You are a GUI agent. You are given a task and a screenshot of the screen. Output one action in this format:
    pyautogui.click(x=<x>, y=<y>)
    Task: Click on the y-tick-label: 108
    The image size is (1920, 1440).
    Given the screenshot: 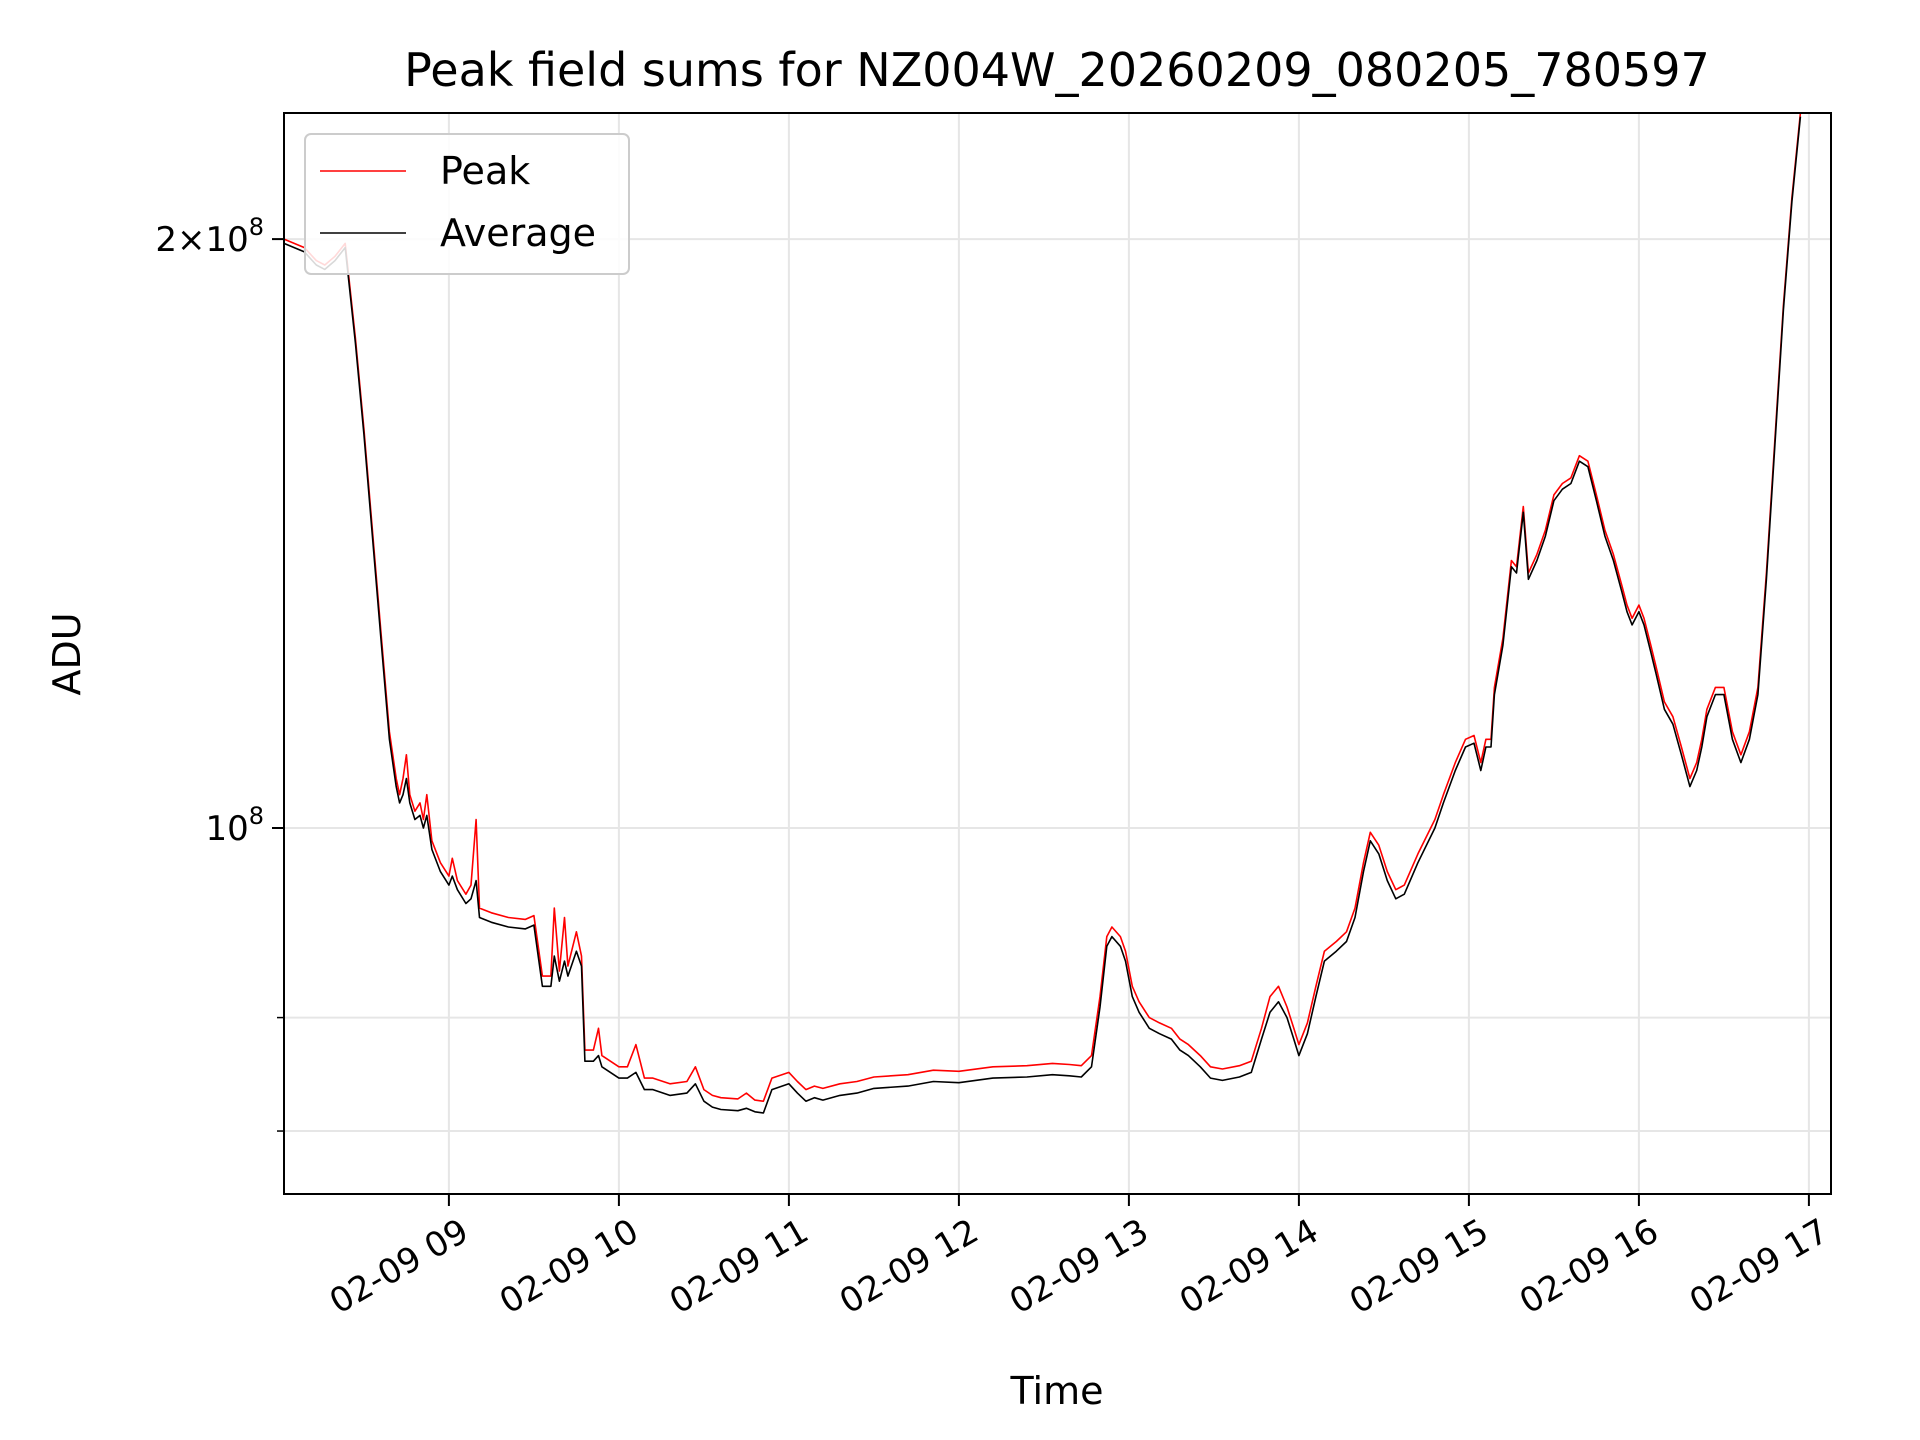 What is the action you would take?
    pyautogui.click(x=234, y=825)
    